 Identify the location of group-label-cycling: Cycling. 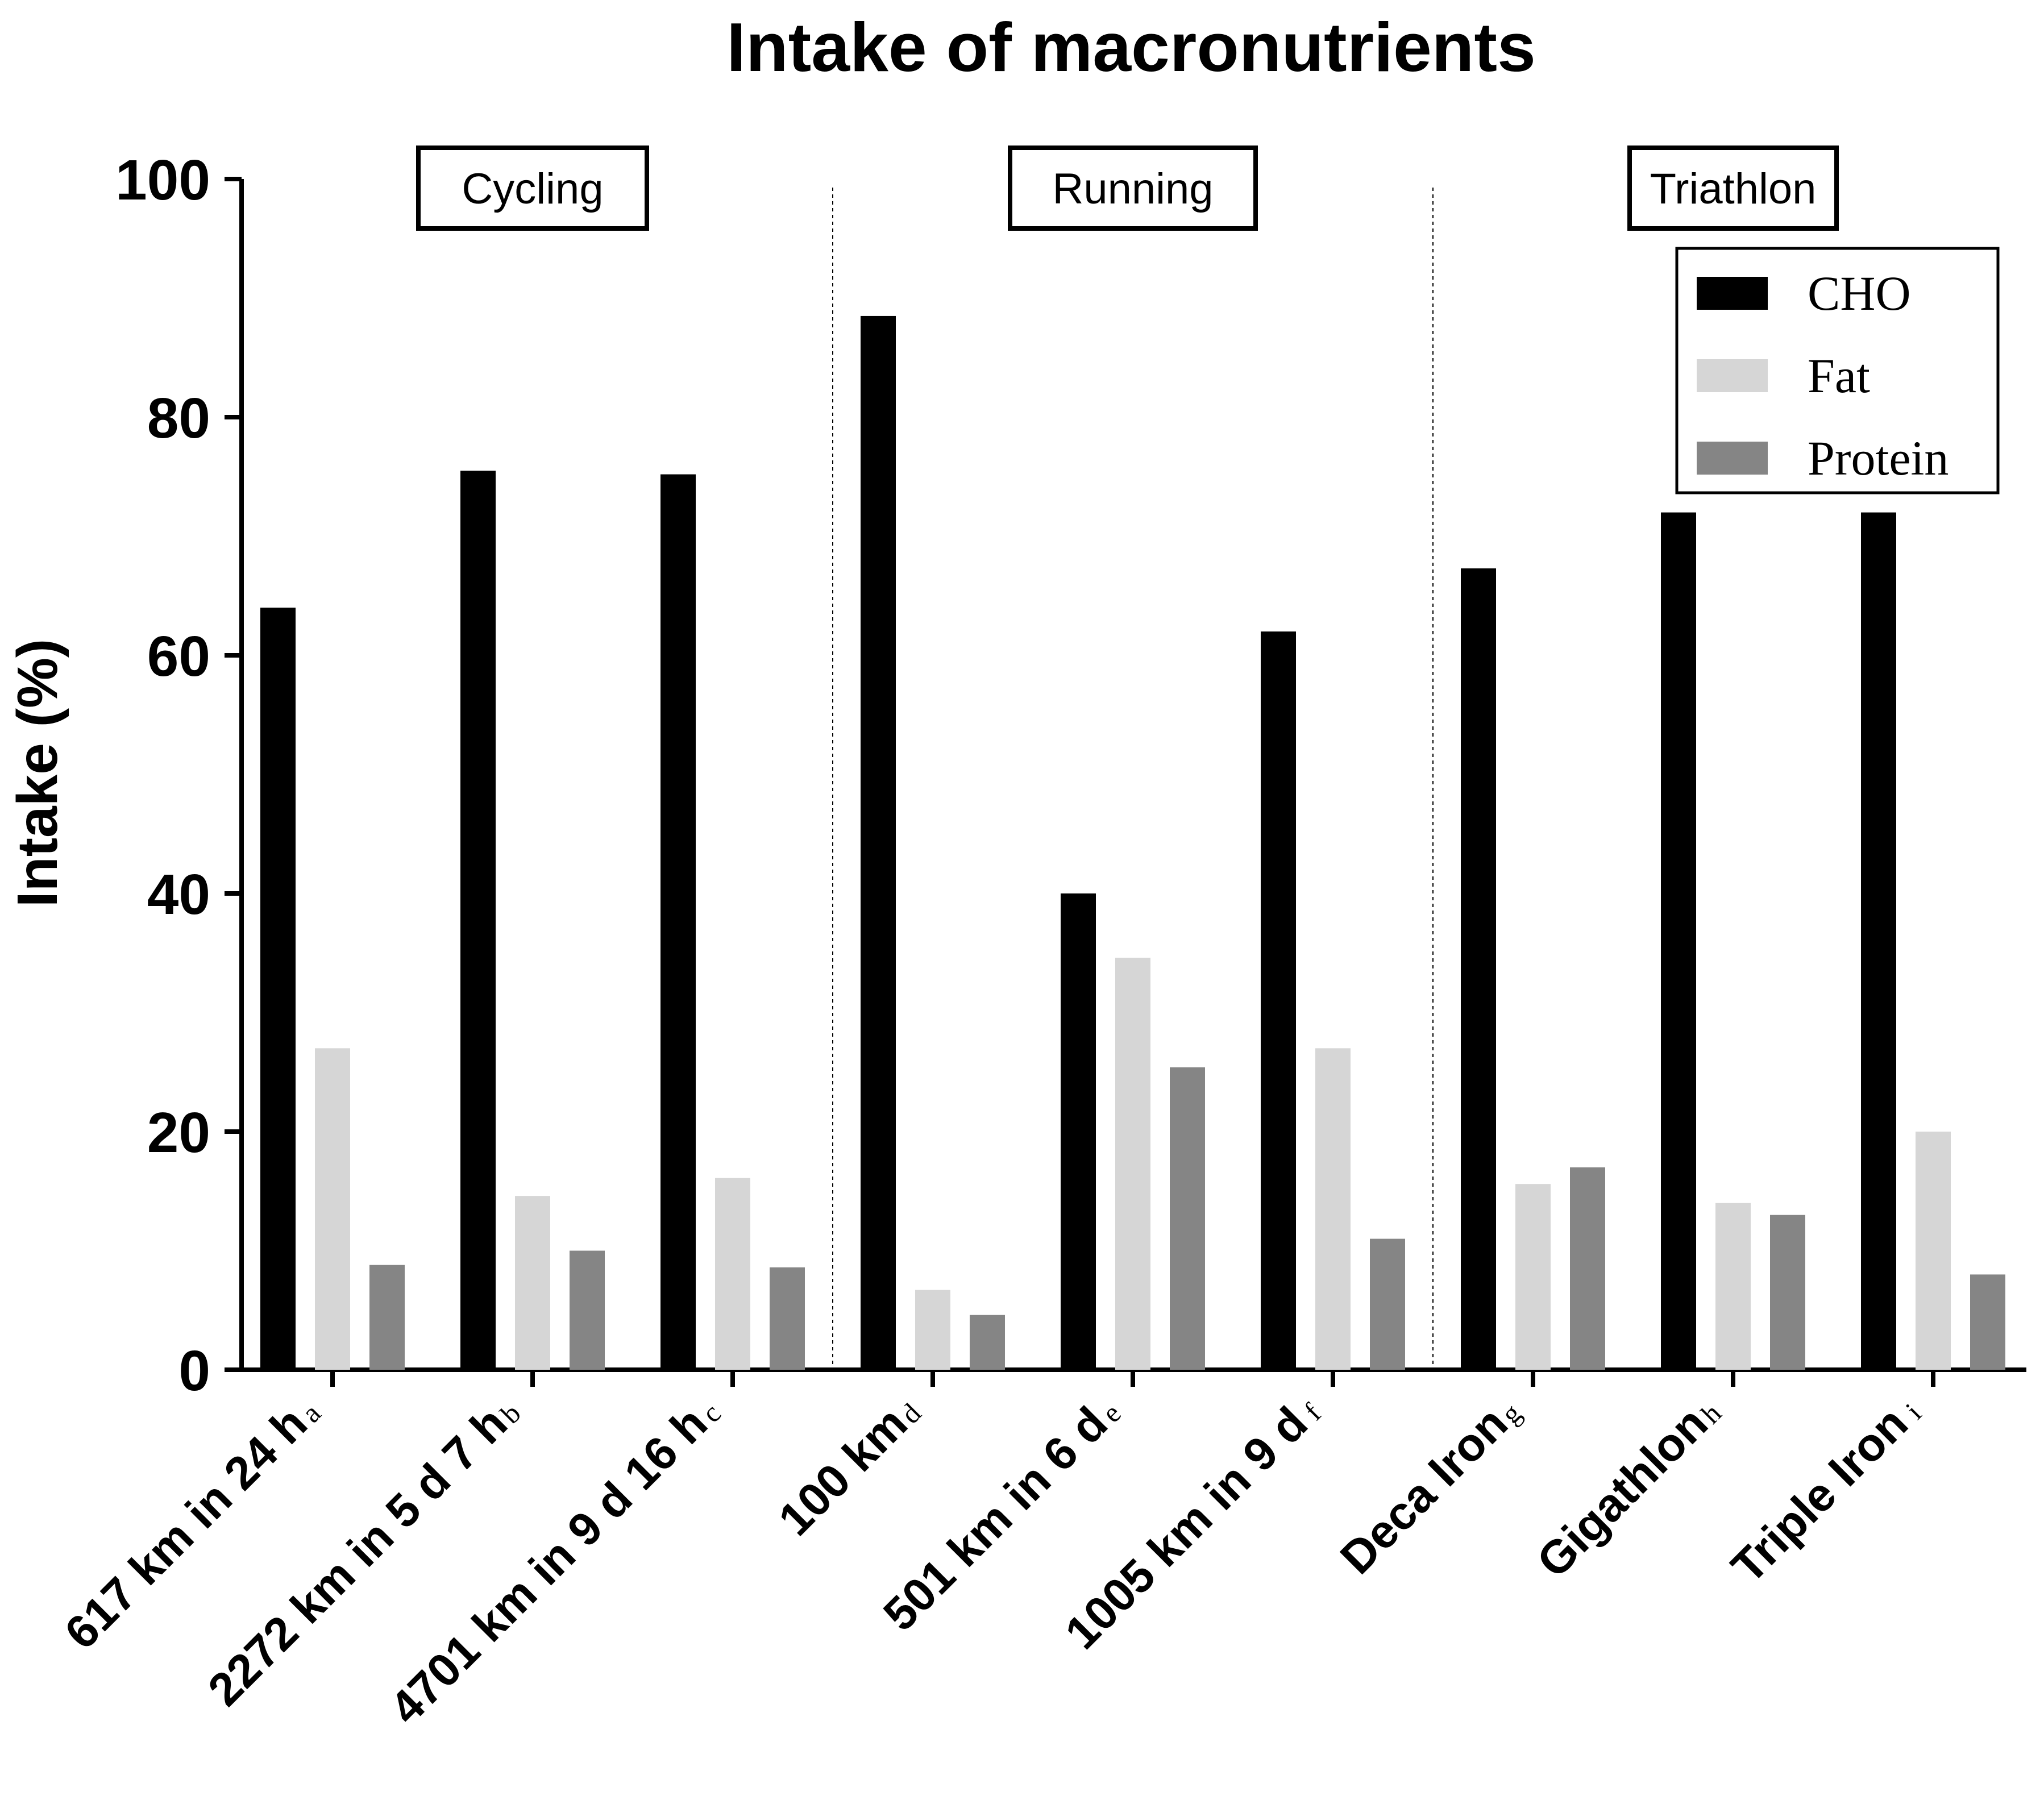
(532, 189).